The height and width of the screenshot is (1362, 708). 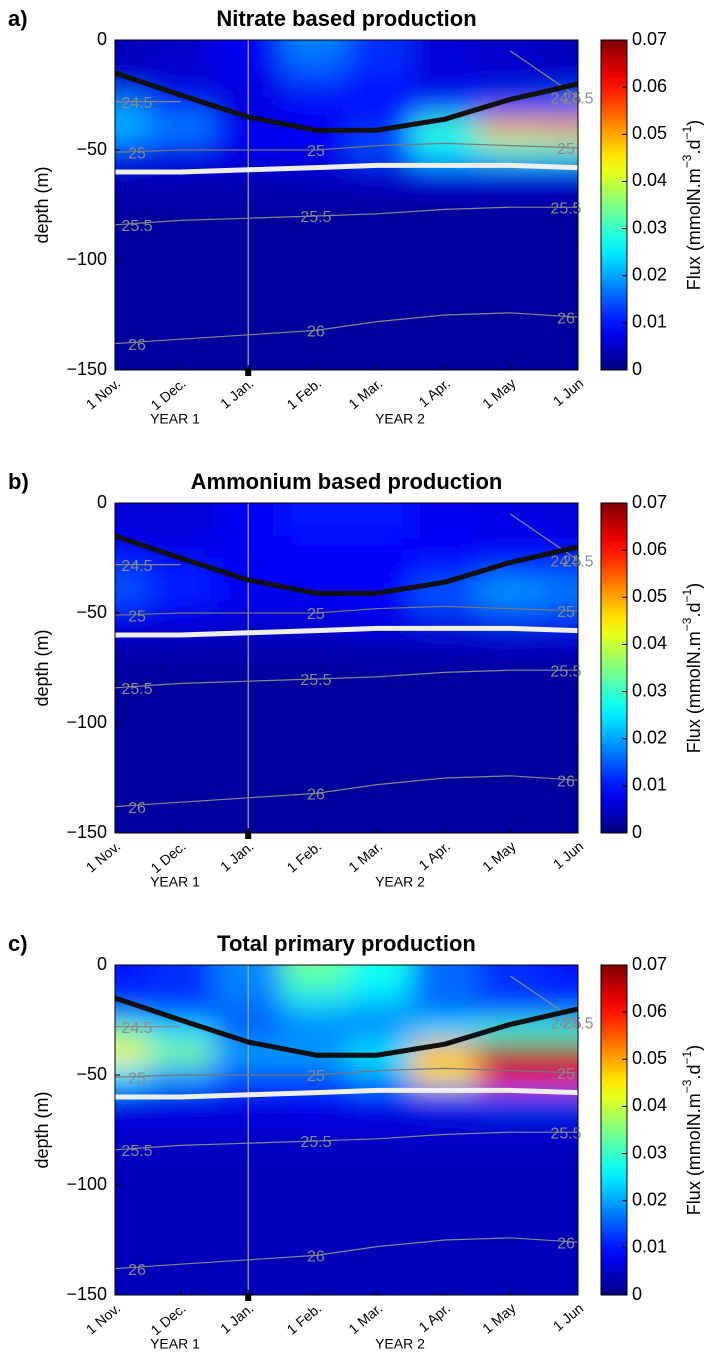 I want to click on x-tick-label: 1 Nov., so click(x=103, y=1319).